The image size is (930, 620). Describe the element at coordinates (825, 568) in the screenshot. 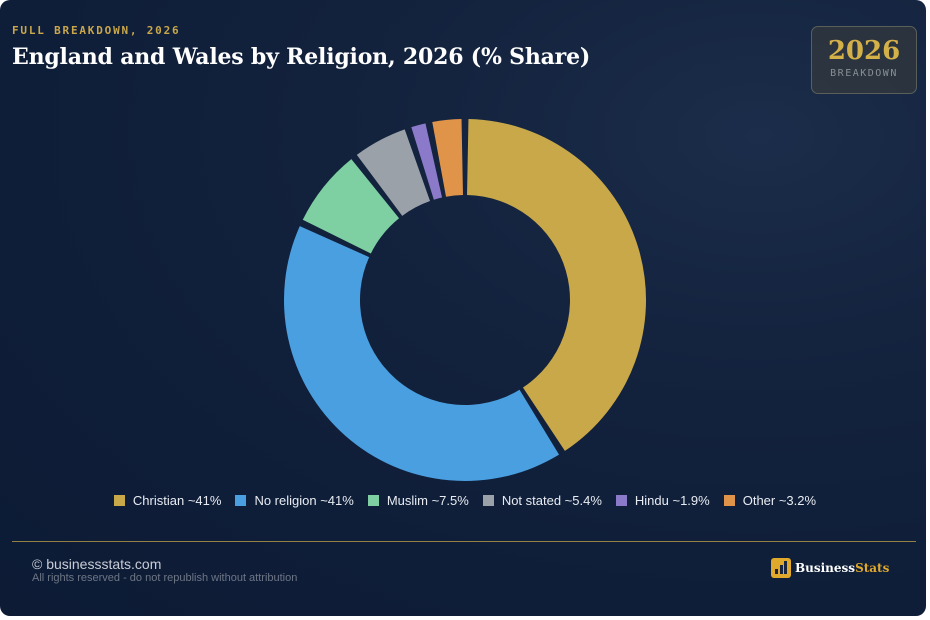

I see `logo-prefix: Business` at that location.